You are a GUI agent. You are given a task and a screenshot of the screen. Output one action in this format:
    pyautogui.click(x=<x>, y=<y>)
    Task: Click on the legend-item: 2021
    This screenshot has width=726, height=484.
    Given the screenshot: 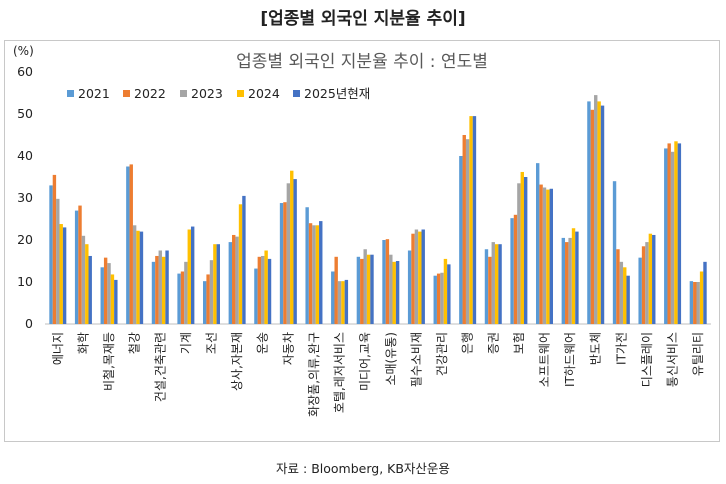 What is the action you would take?
    pyautogui.click(x=88, y=93)
    